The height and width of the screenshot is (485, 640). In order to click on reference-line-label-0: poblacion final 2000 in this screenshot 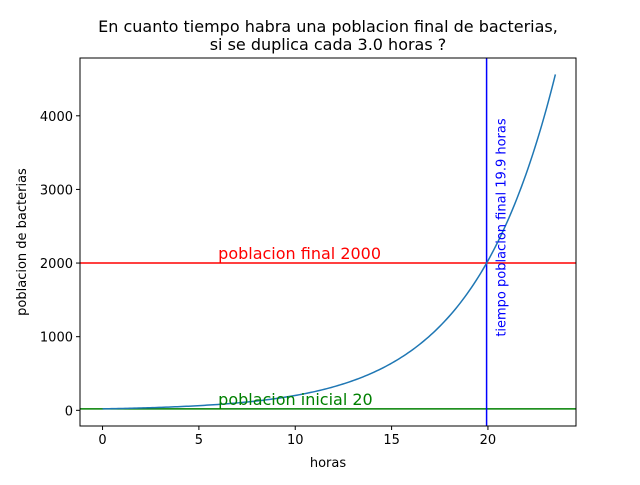, I will do `click(299, 253)`.